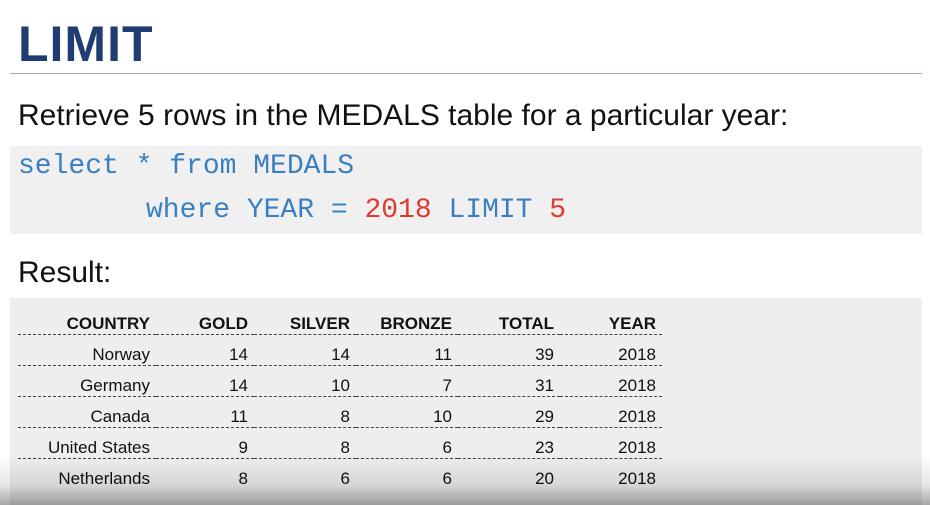 The width and height of the screenshot is (930, 505). Describe the element at coordinates (87, 443) in the screenshot. I see `cell-country: United States` at that location.